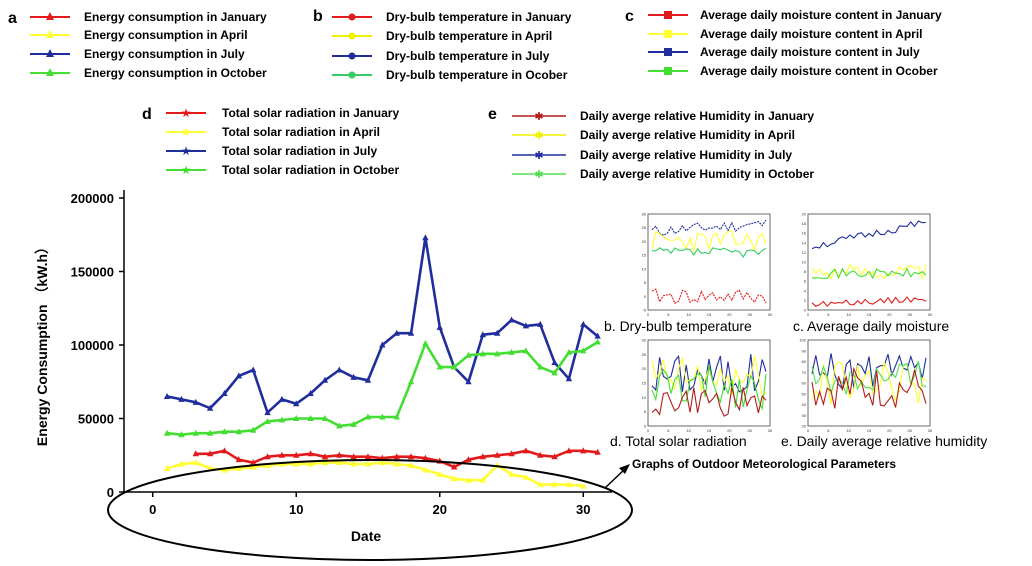 Image resolution: width=1032 pixels, height=566 pixels. I want to click on legend-d-item-april: ★ Total solar radiation in April, so click(273, 132).